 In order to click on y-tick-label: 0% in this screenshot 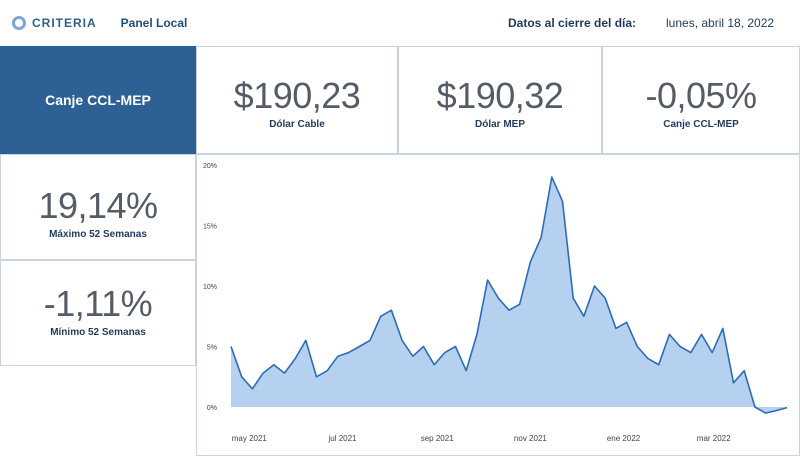, I will do `click(212, 408)`.